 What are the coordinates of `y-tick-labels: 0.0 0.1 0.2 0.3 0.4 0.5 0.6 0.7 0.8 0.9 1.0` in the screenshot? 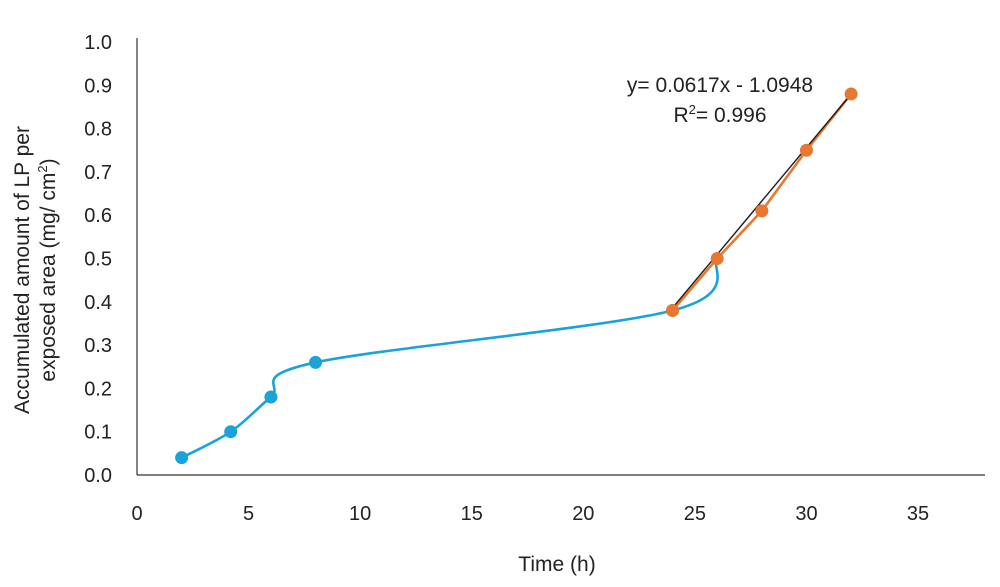 It's located at (98, 259).